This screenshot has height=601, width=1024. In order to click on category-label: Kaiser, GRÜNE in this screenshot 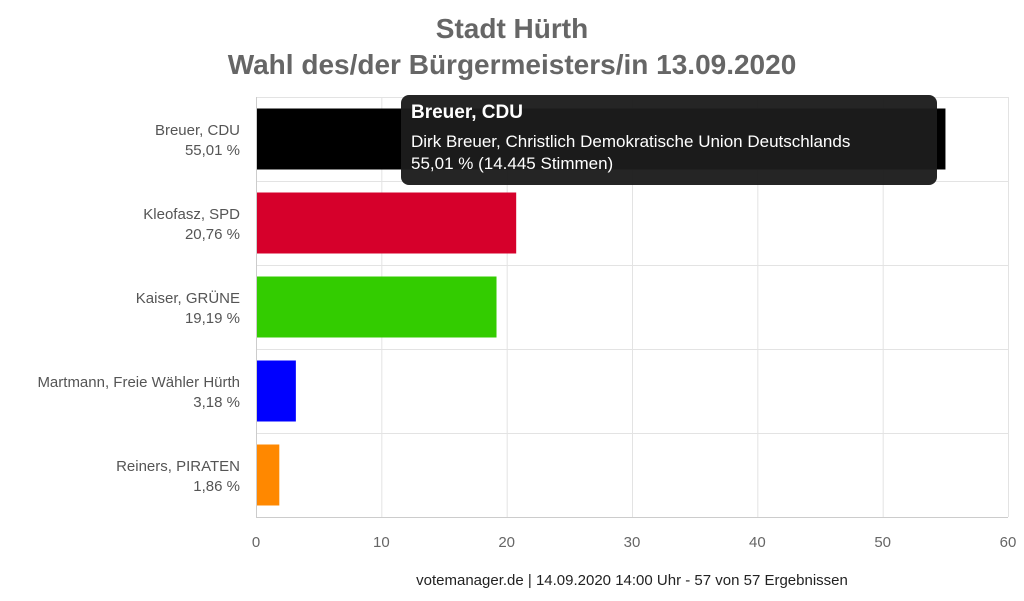, I will do `click(188, 298)`.